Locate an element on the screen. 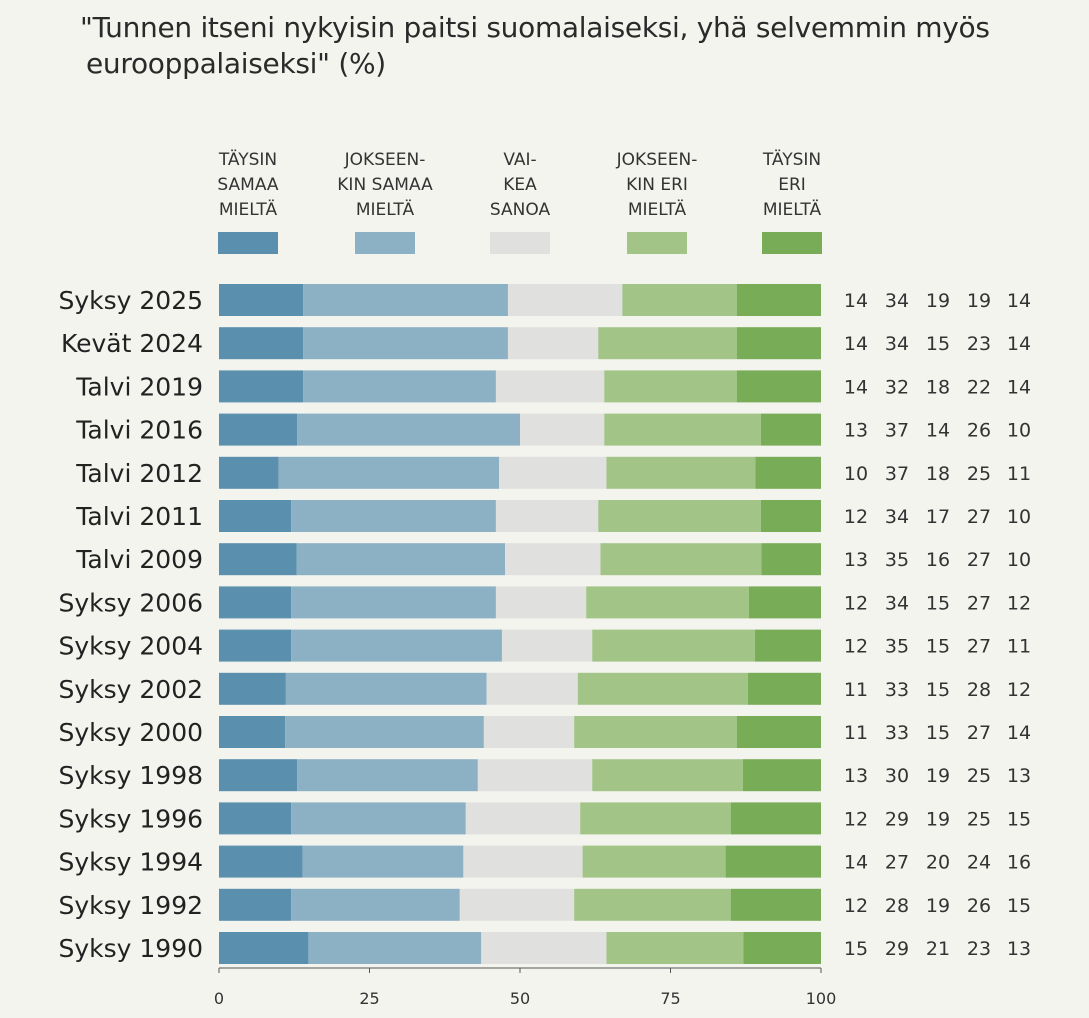  data-label: 32 is located at coordinates (897, 387).